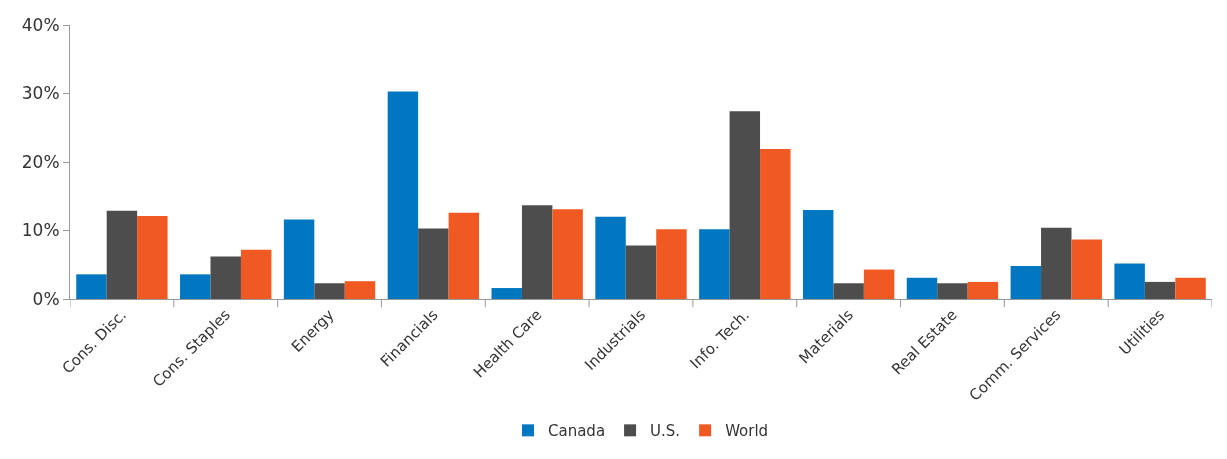 This screenshot has width=1227, height=459. Describe the element at coordinates (40, 93) in the screenshot. I see `y-tick-label: 30%` at that location.